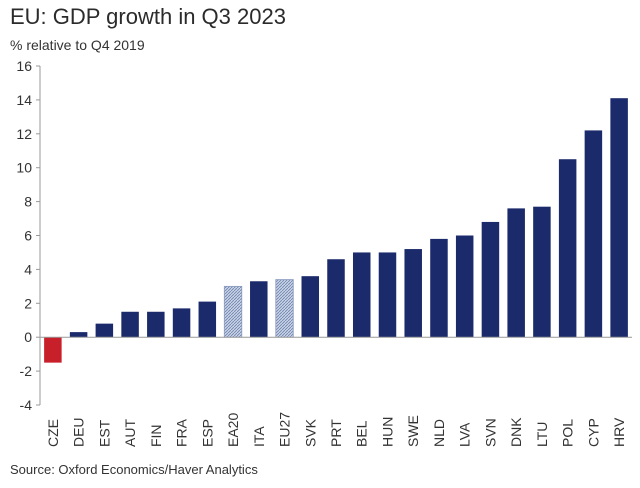  I want to click on x-tick-label: ITA, so click(259, 436).